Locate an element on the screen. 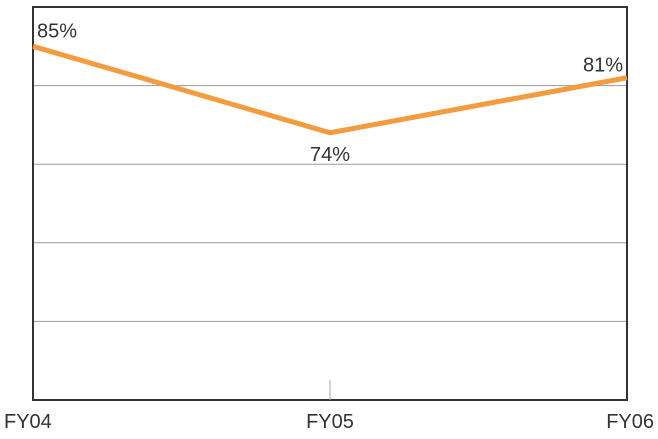 The height and width of the screenshot is (439, 658). x-axis-tick-labels: FY04 FY05 FY06 is located at coordinates (329, 422).